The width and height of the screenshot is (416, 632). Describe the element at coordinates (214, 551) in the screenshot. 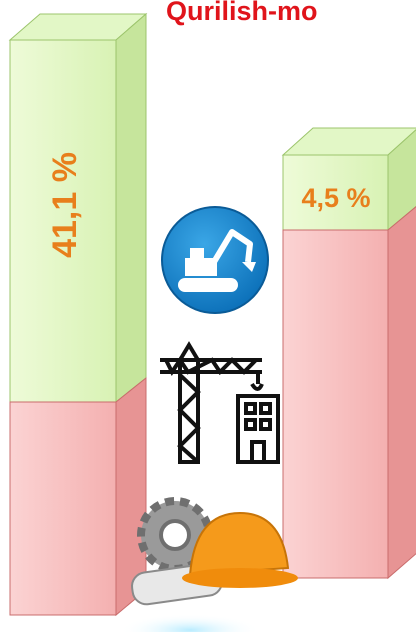

I see `tools-icon` at that location.